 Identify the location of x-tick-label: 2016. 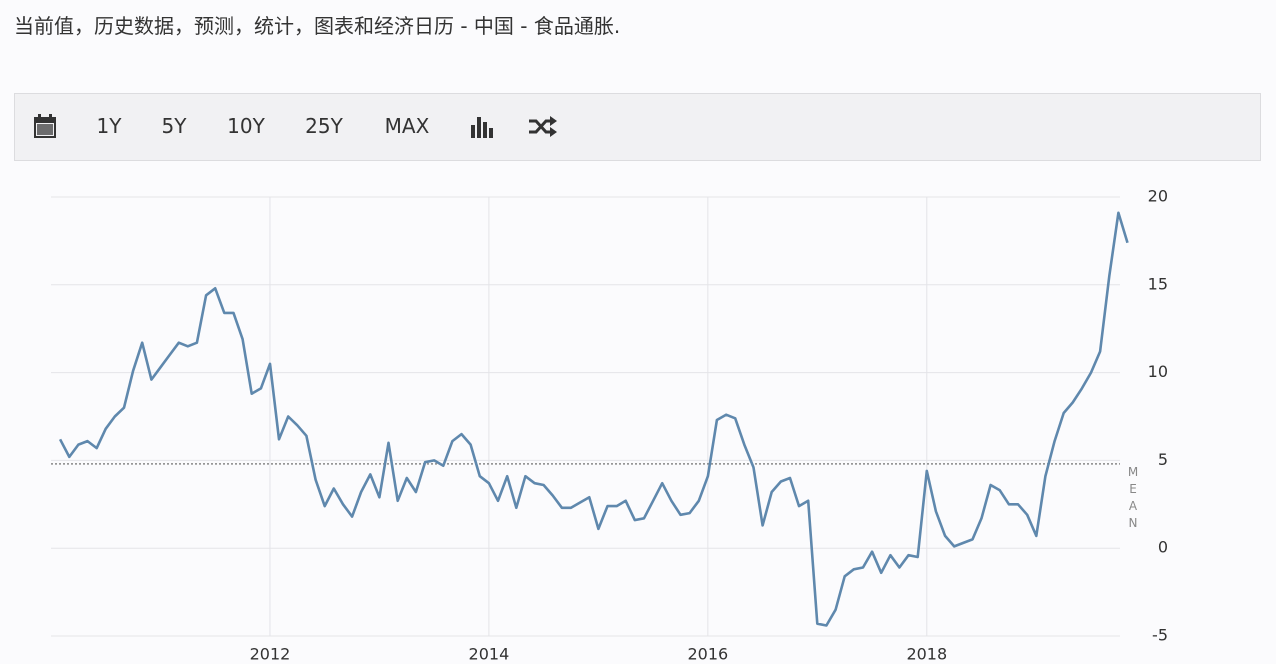
(707, 654).